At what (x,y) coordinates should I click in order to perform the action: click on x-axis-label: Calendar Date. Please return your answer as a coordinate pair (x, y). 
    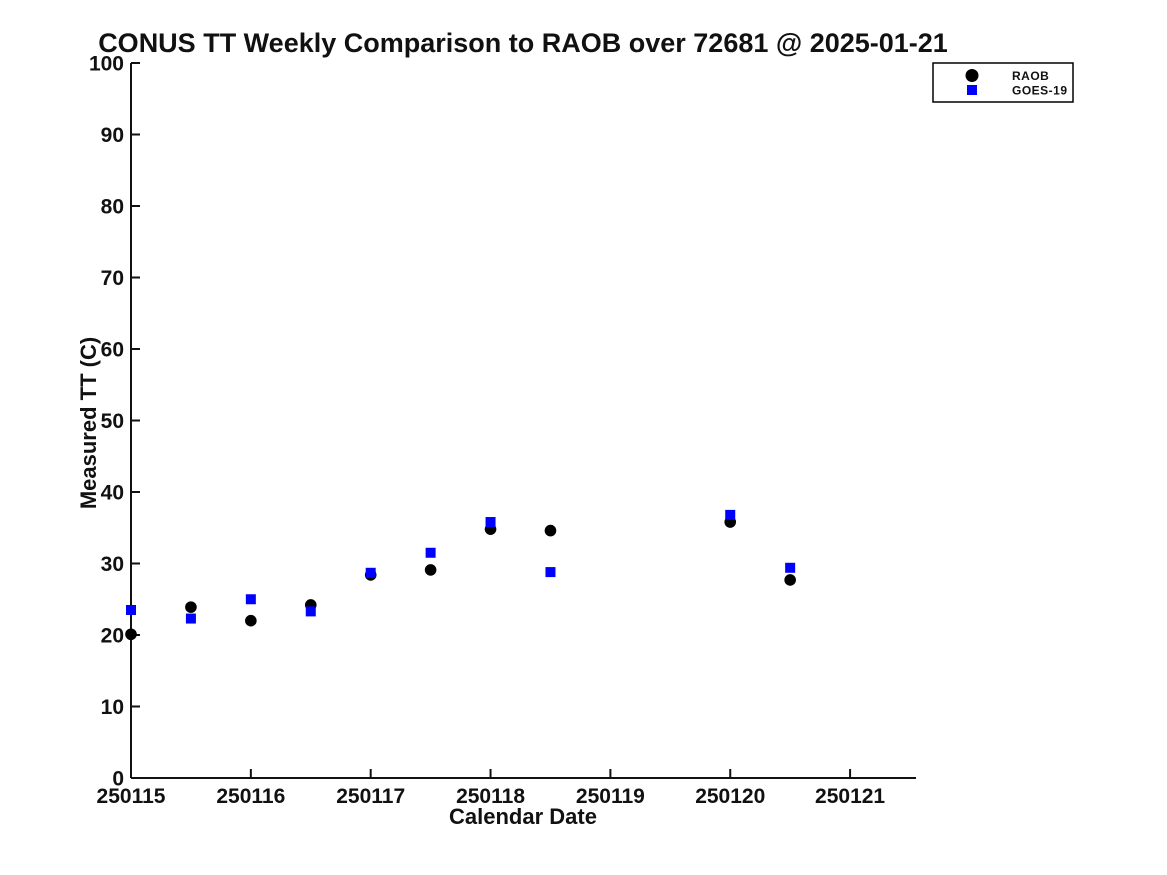
    Looking at the image, I should click on (523, 816).